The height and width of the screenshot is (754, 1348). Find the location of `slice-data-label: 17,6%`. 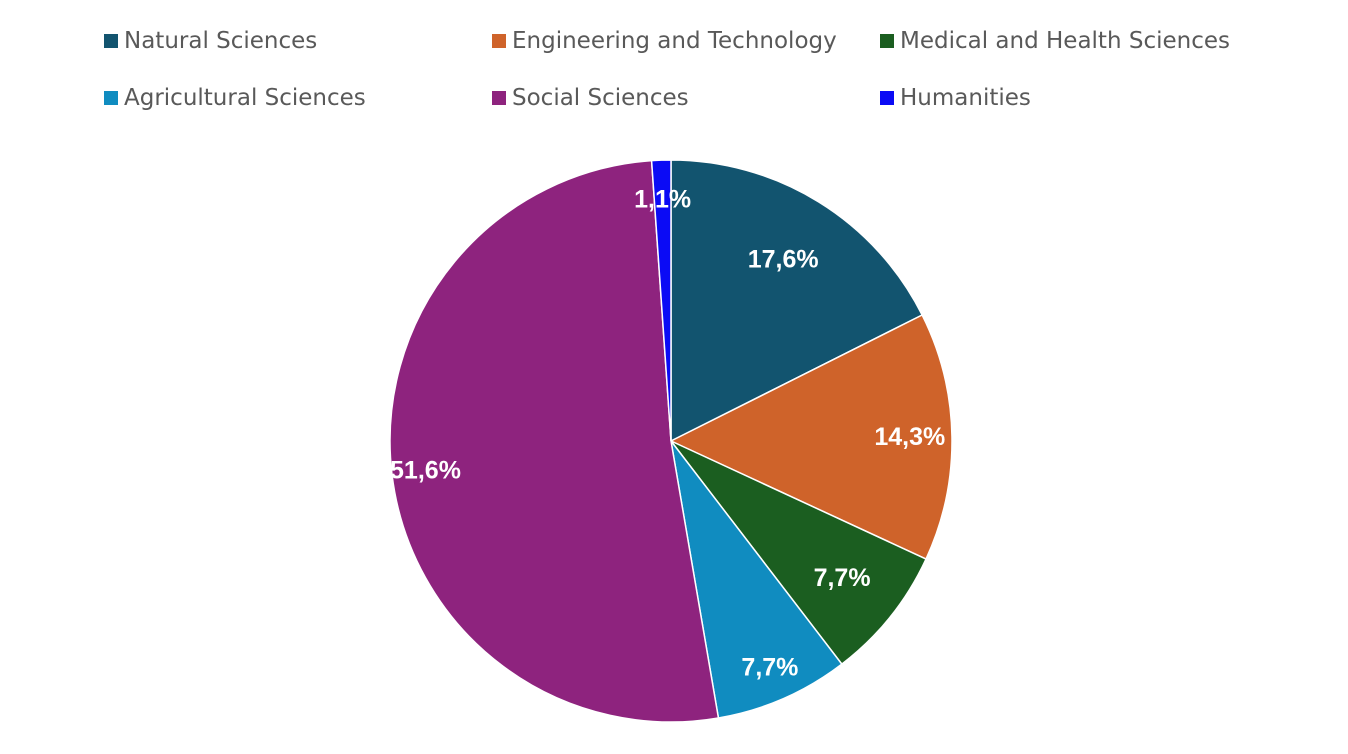

slice-data-label: 17,6% is located at coordinates (783, 259).